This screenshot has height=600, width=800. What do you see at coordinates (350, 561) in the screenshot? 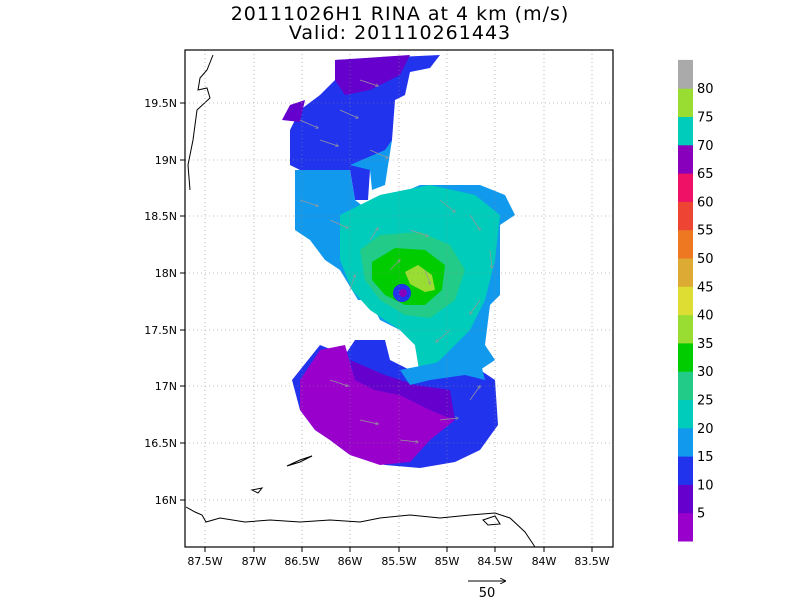
I see `x-tick-label: 86W` at bounding box center [350, 561].